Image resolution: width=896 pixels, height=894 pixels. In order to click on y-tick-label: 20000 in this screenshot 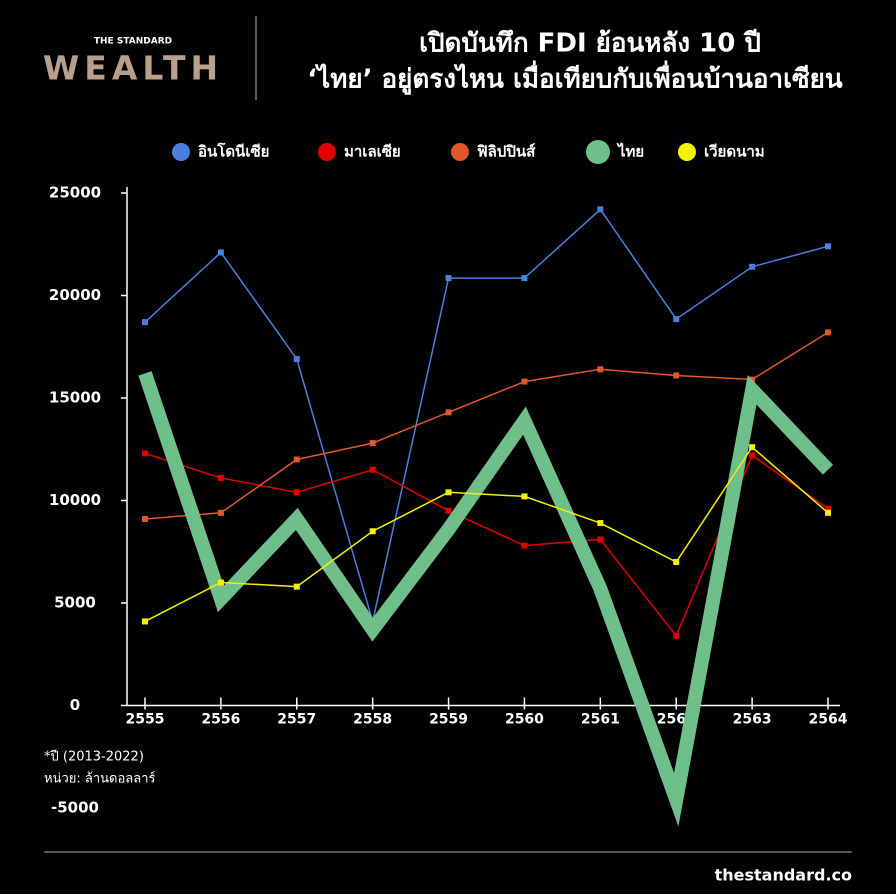, I will do `click(75, 295)`.